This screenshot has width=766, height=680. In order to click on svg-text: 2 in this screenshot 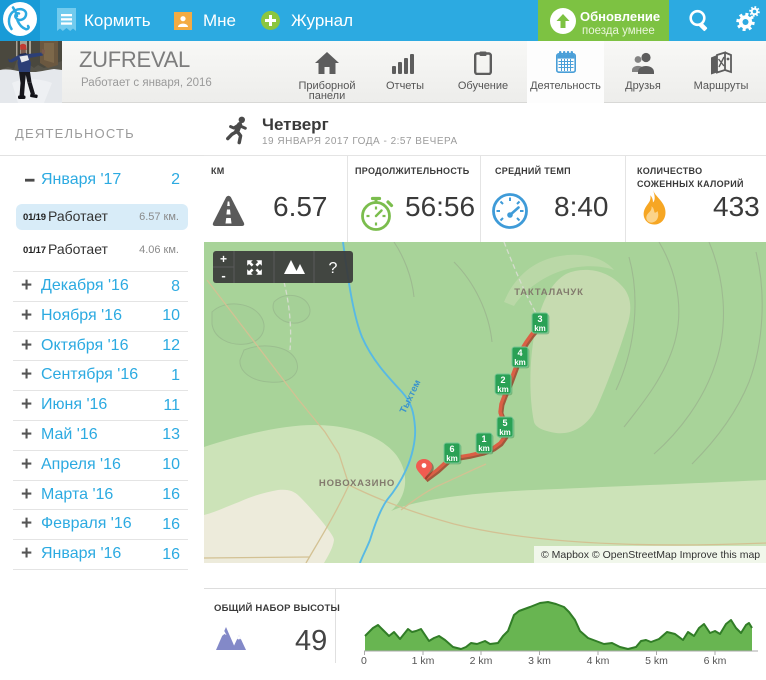, I will do `click(502, 380)`.